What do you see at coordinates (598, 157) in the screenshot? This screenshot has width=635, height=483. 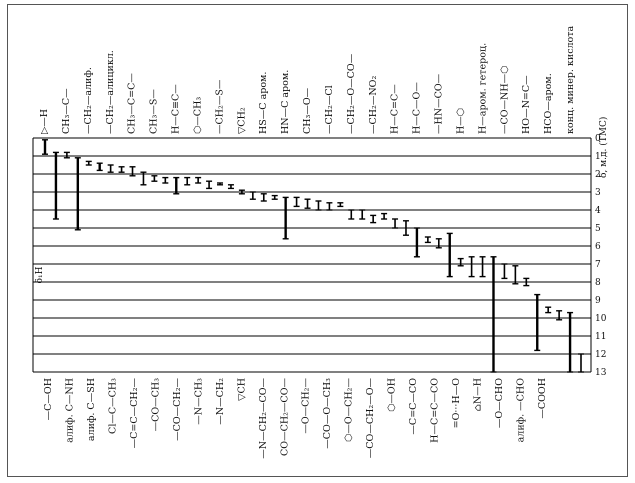 I see `scale-label: 1` at bounding box center [598, 157].